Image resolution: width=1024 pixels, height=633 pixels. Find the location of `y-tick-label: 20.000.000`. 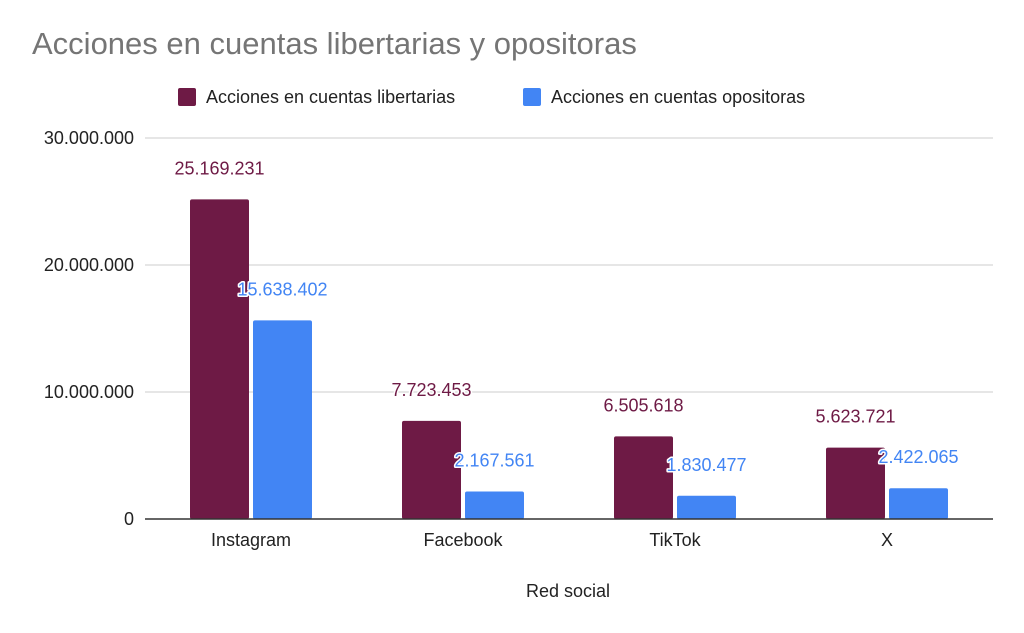

y-tick-label: 20.000.000 is located at coordinates (89, 265).